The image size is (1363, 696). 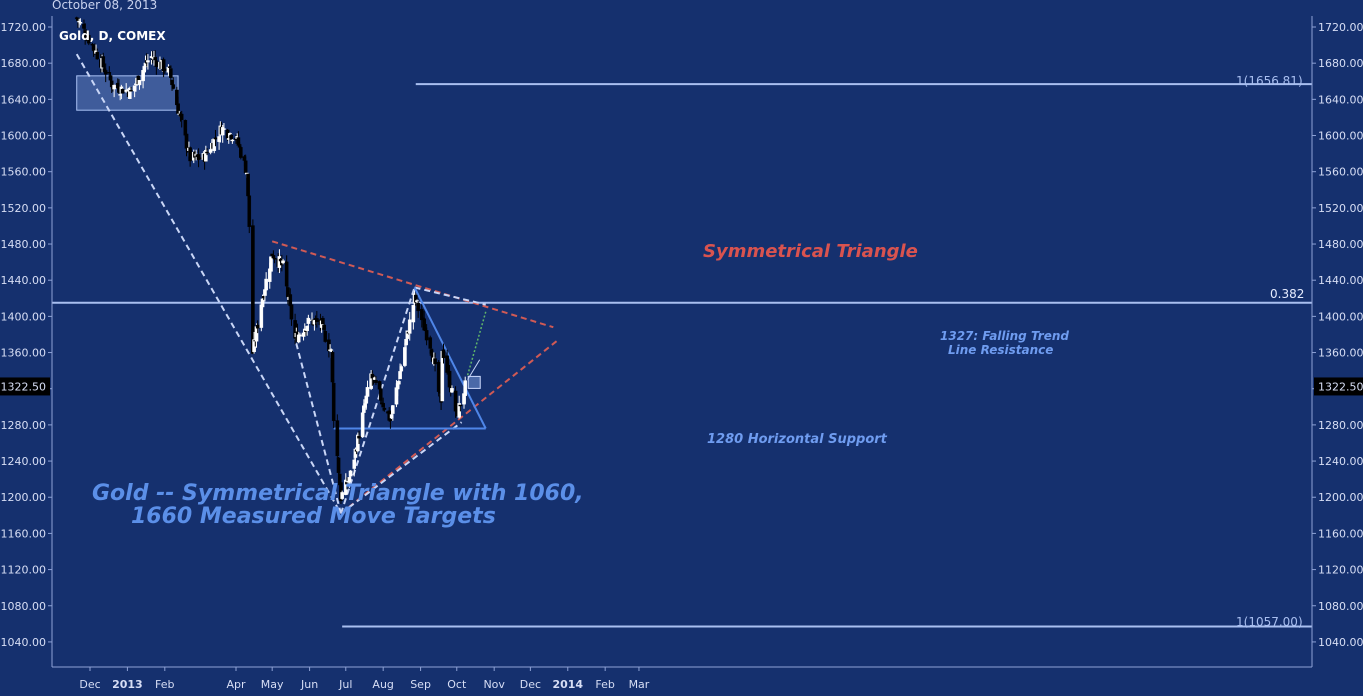 I want to click on y-tick-label-right: 1720.00, so click(x=1340, y=27).